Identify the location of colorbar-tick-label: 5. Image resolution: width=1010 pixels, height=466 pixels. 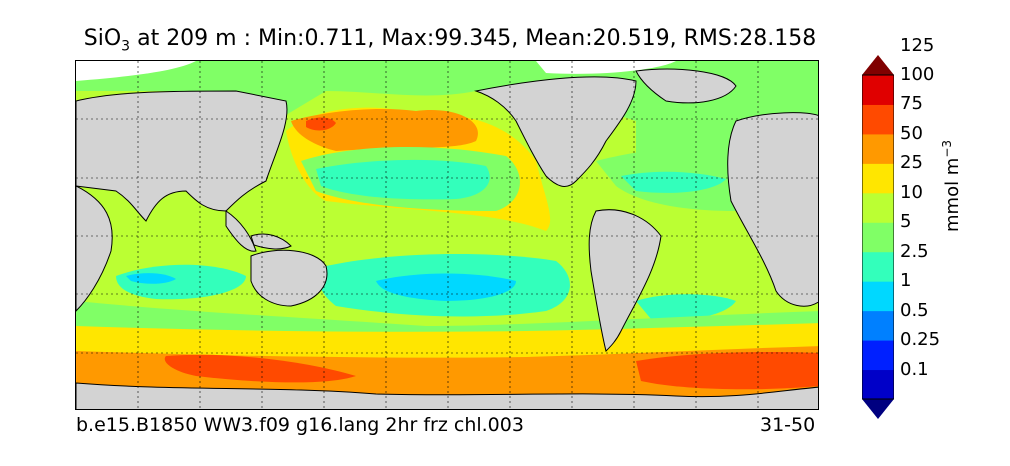
(906, 222).